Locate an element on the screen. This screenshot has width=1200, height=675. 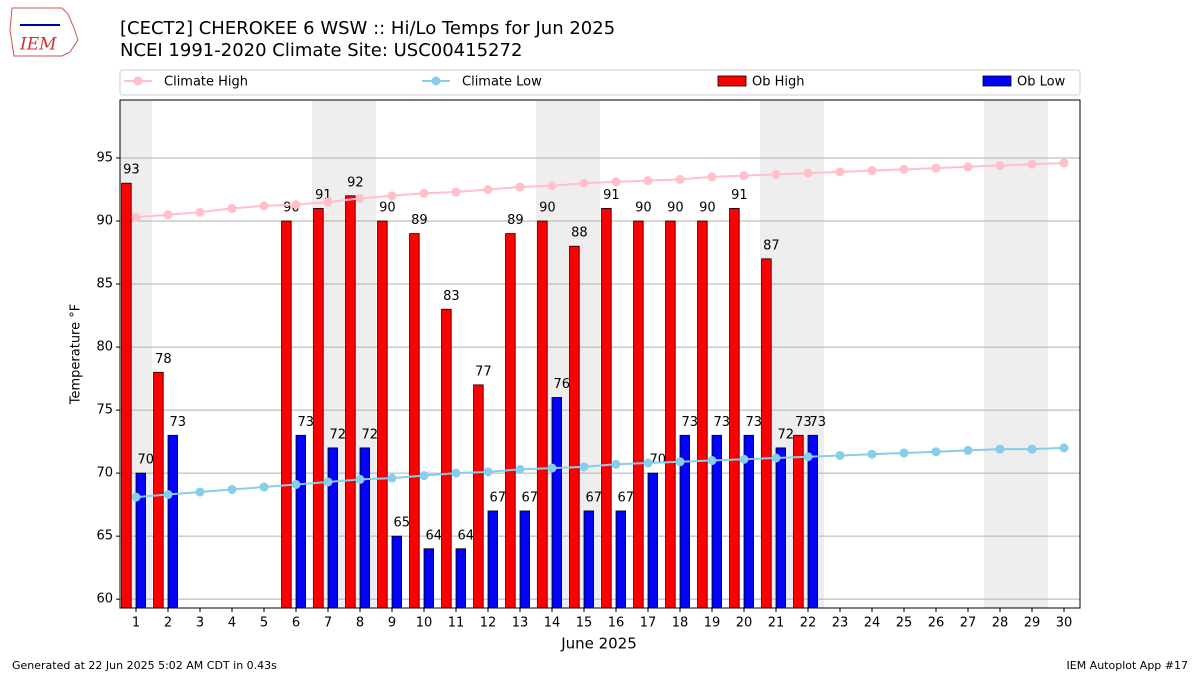
legend-label: Ob High is located at coordinates (778, 82).